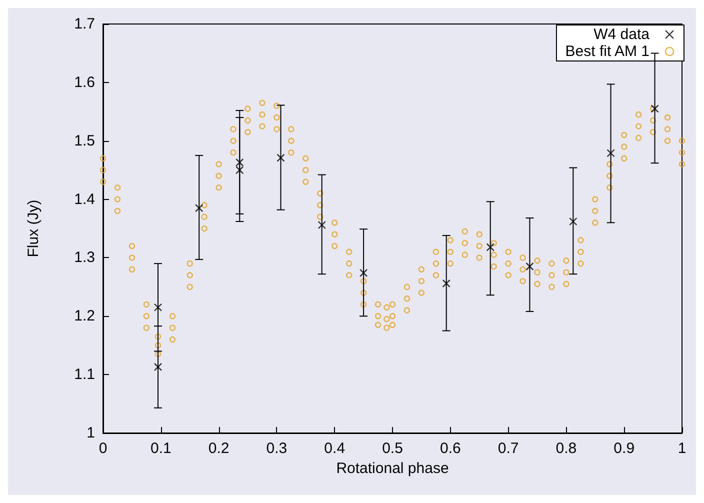 The height and width of the screenshot is (503, 704). What do you see at coordinates (90, 433) in the screenshot?
I see `y-tick-label: 1` at bounding box center [90, 433].